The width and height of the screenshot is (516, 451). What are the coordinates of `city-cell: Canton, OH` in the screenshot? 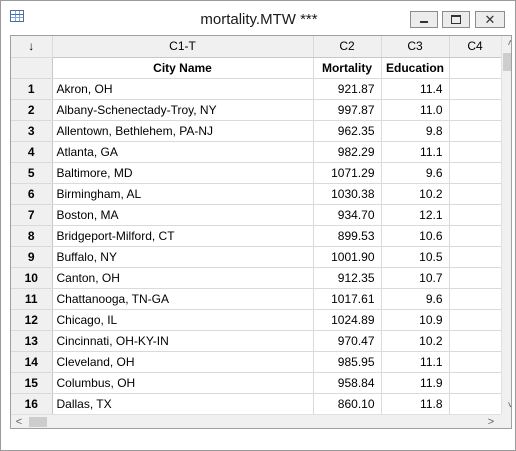 It's located at (183, 278).